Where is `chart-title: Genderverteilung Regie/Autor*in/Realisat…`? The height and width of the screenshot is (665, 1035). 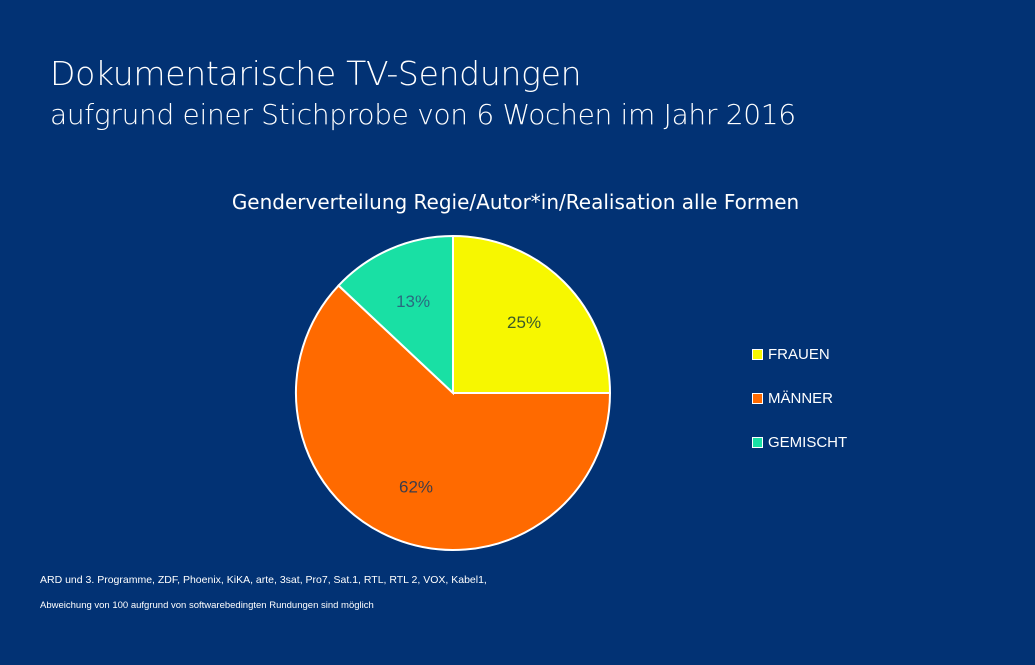 chart-title: Genderverteilung Regie/Autor*in/Realisat… is located at coordinates (517, 202).